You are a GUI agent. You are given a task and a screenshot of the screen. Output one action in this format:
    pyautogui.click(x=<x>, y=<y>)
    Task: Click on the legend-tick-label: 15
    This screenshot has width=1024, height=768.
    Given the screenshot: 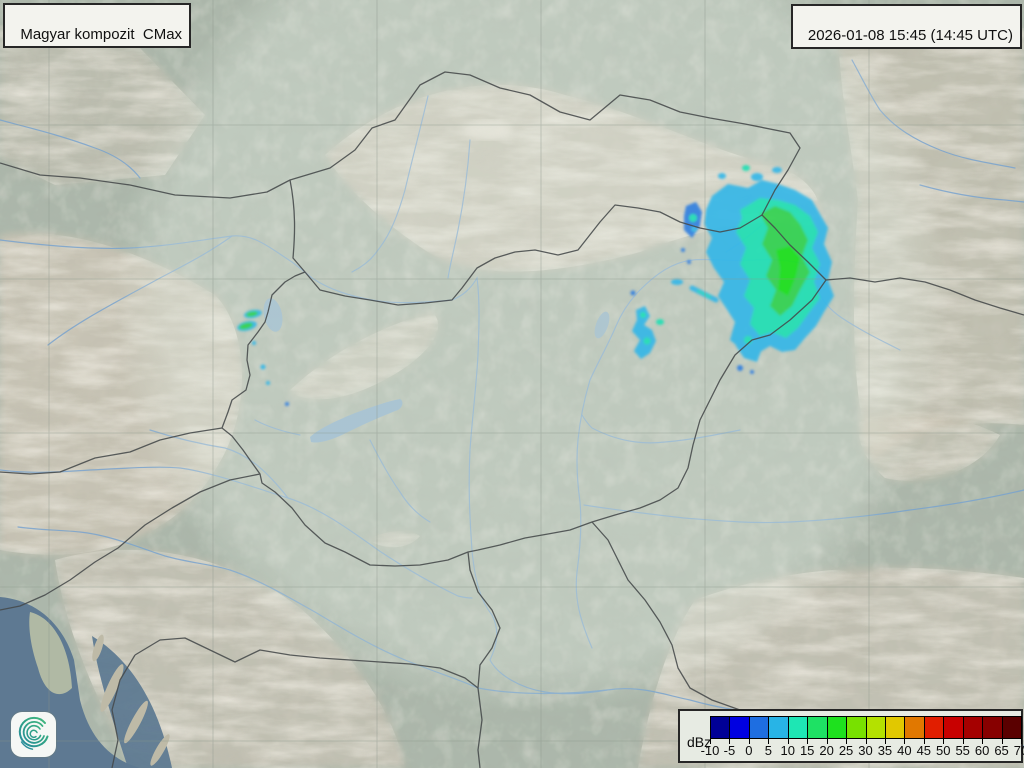 What is the action you would take?
    pyautogui.click(x=807, y=750)
    